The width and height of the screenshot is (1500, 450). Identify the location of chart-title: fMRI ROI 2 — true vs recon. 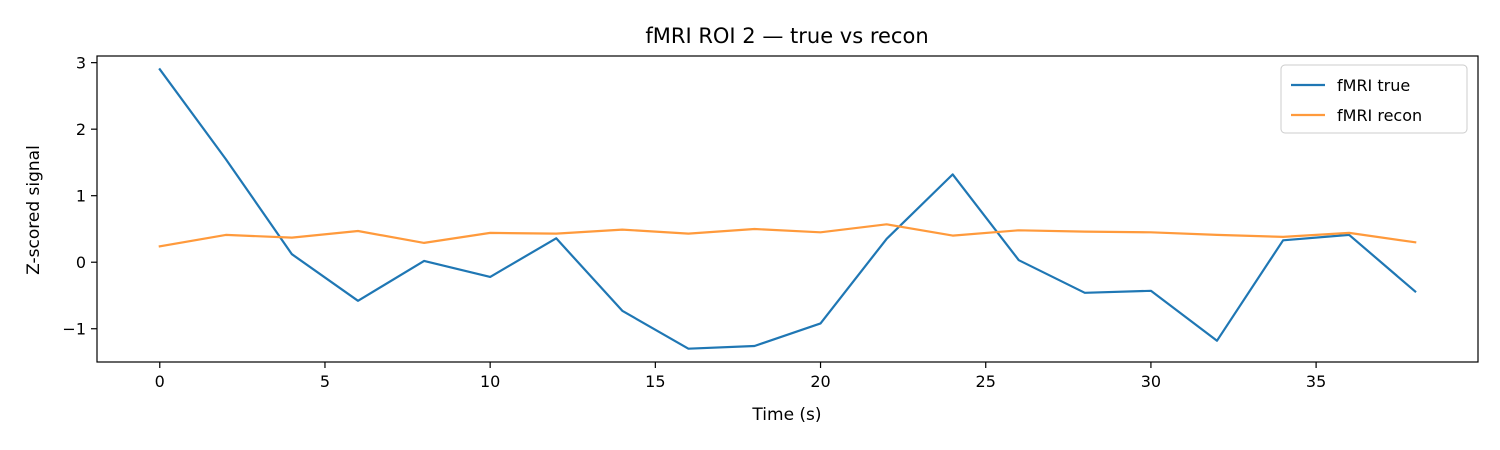
(786, 36).